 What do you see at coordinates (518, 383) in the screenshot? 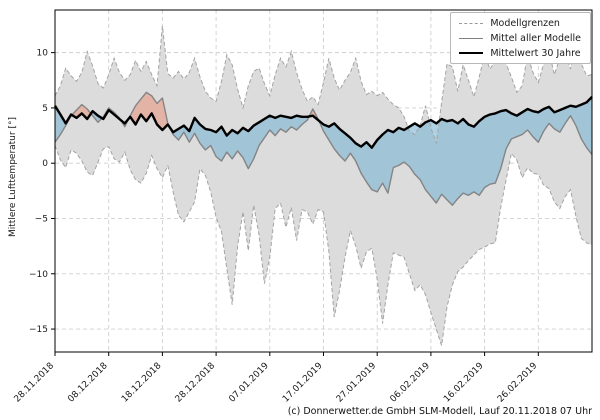
I see `x-tick-label: 26.02.2019` at bounding box center [518, 383].